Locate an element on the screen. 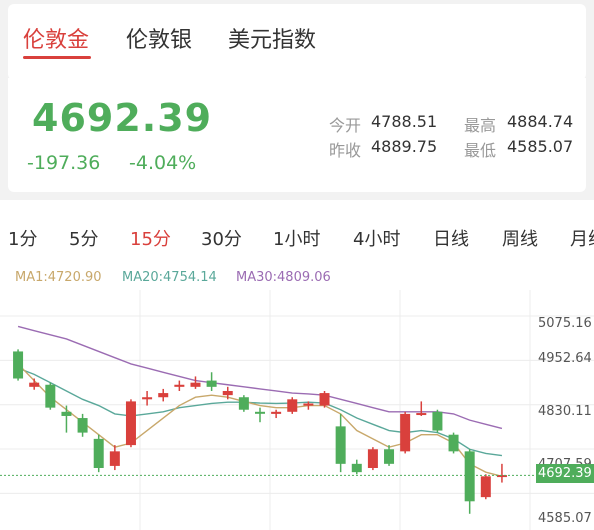 The width and height of the screenshot is (594, 530). ma1-legend: MA1:4720.90 is located at coordinates (58, 277).